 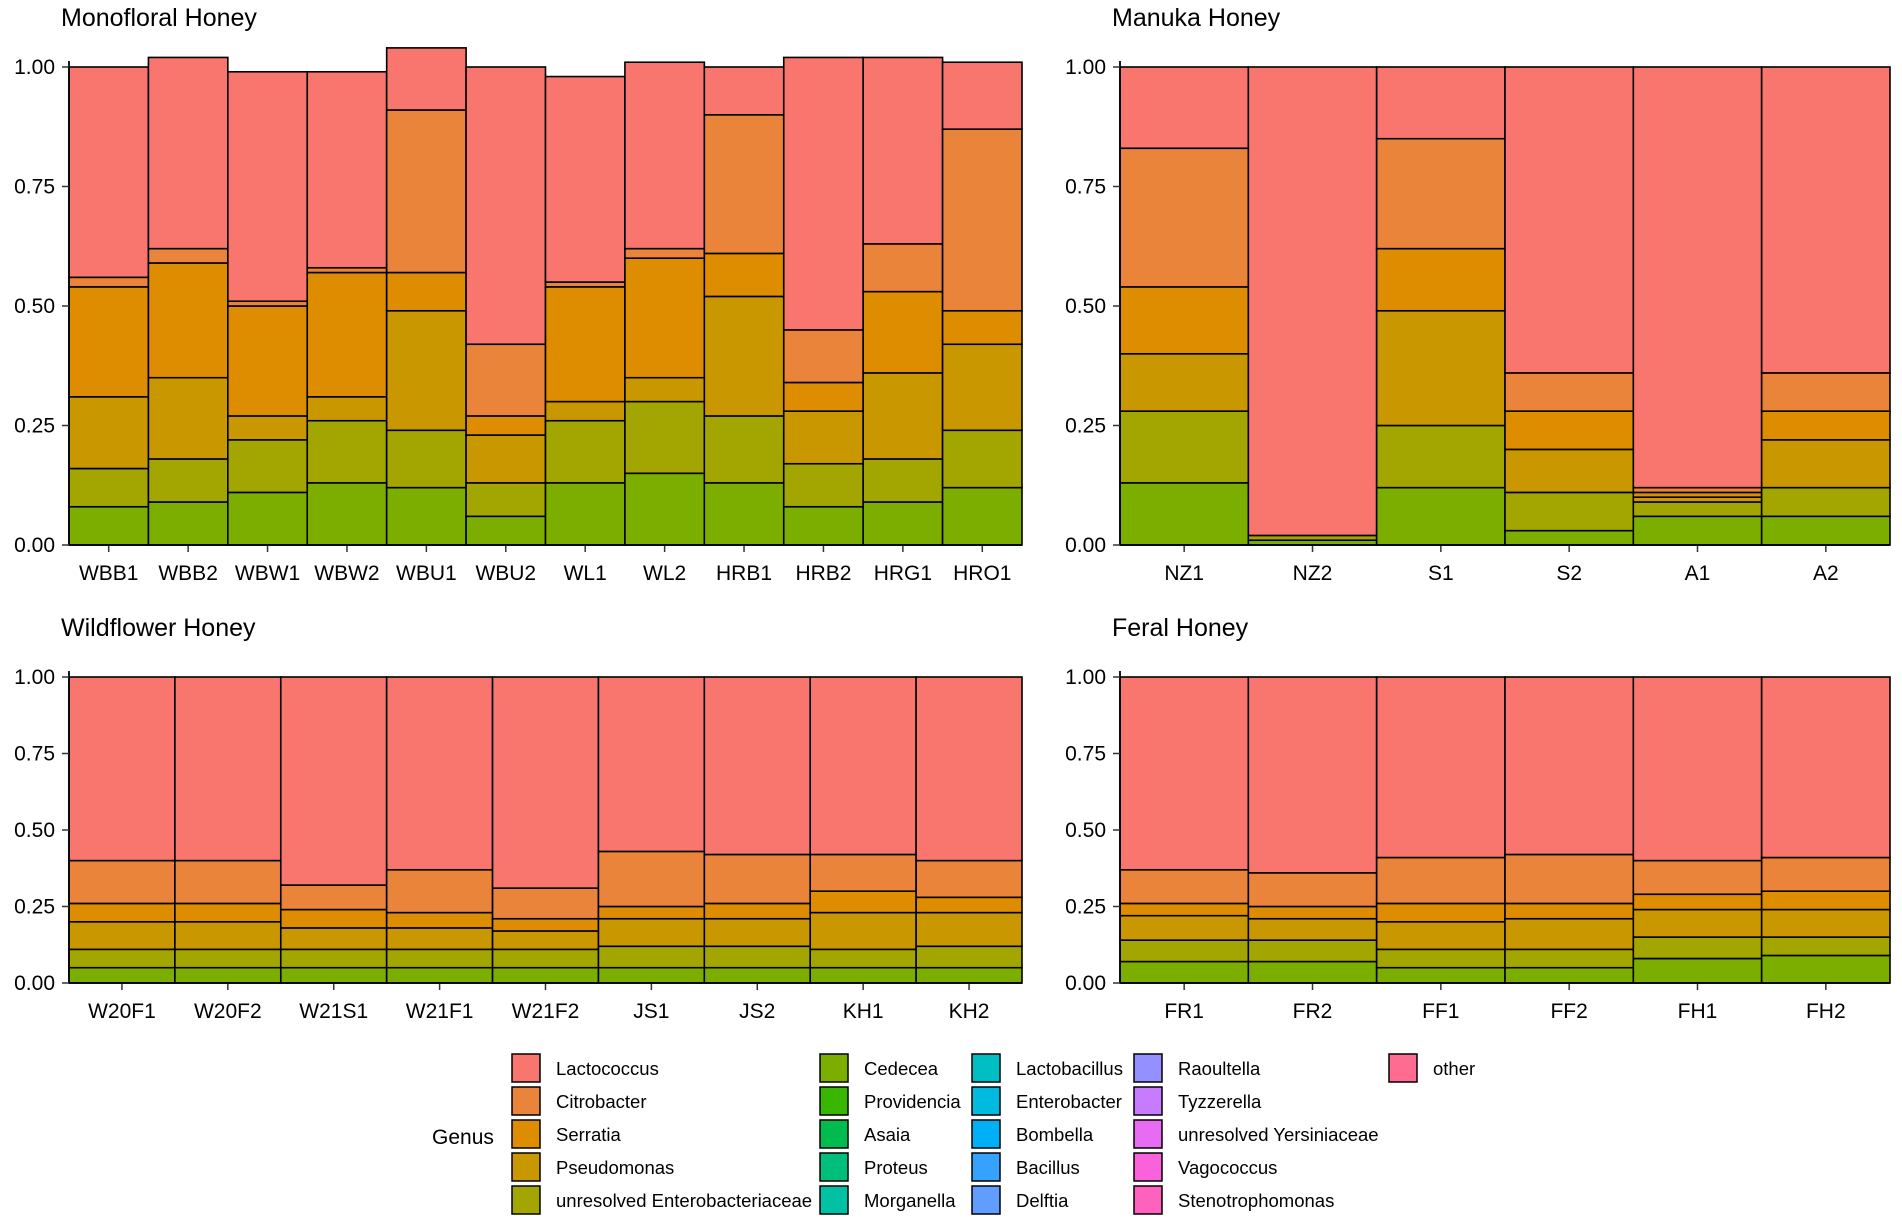 What do you see at coordinates (506, 530) in the screenshot?
I see `bar-segment-wbu2-cedecea` at bounding box center [506, 530].